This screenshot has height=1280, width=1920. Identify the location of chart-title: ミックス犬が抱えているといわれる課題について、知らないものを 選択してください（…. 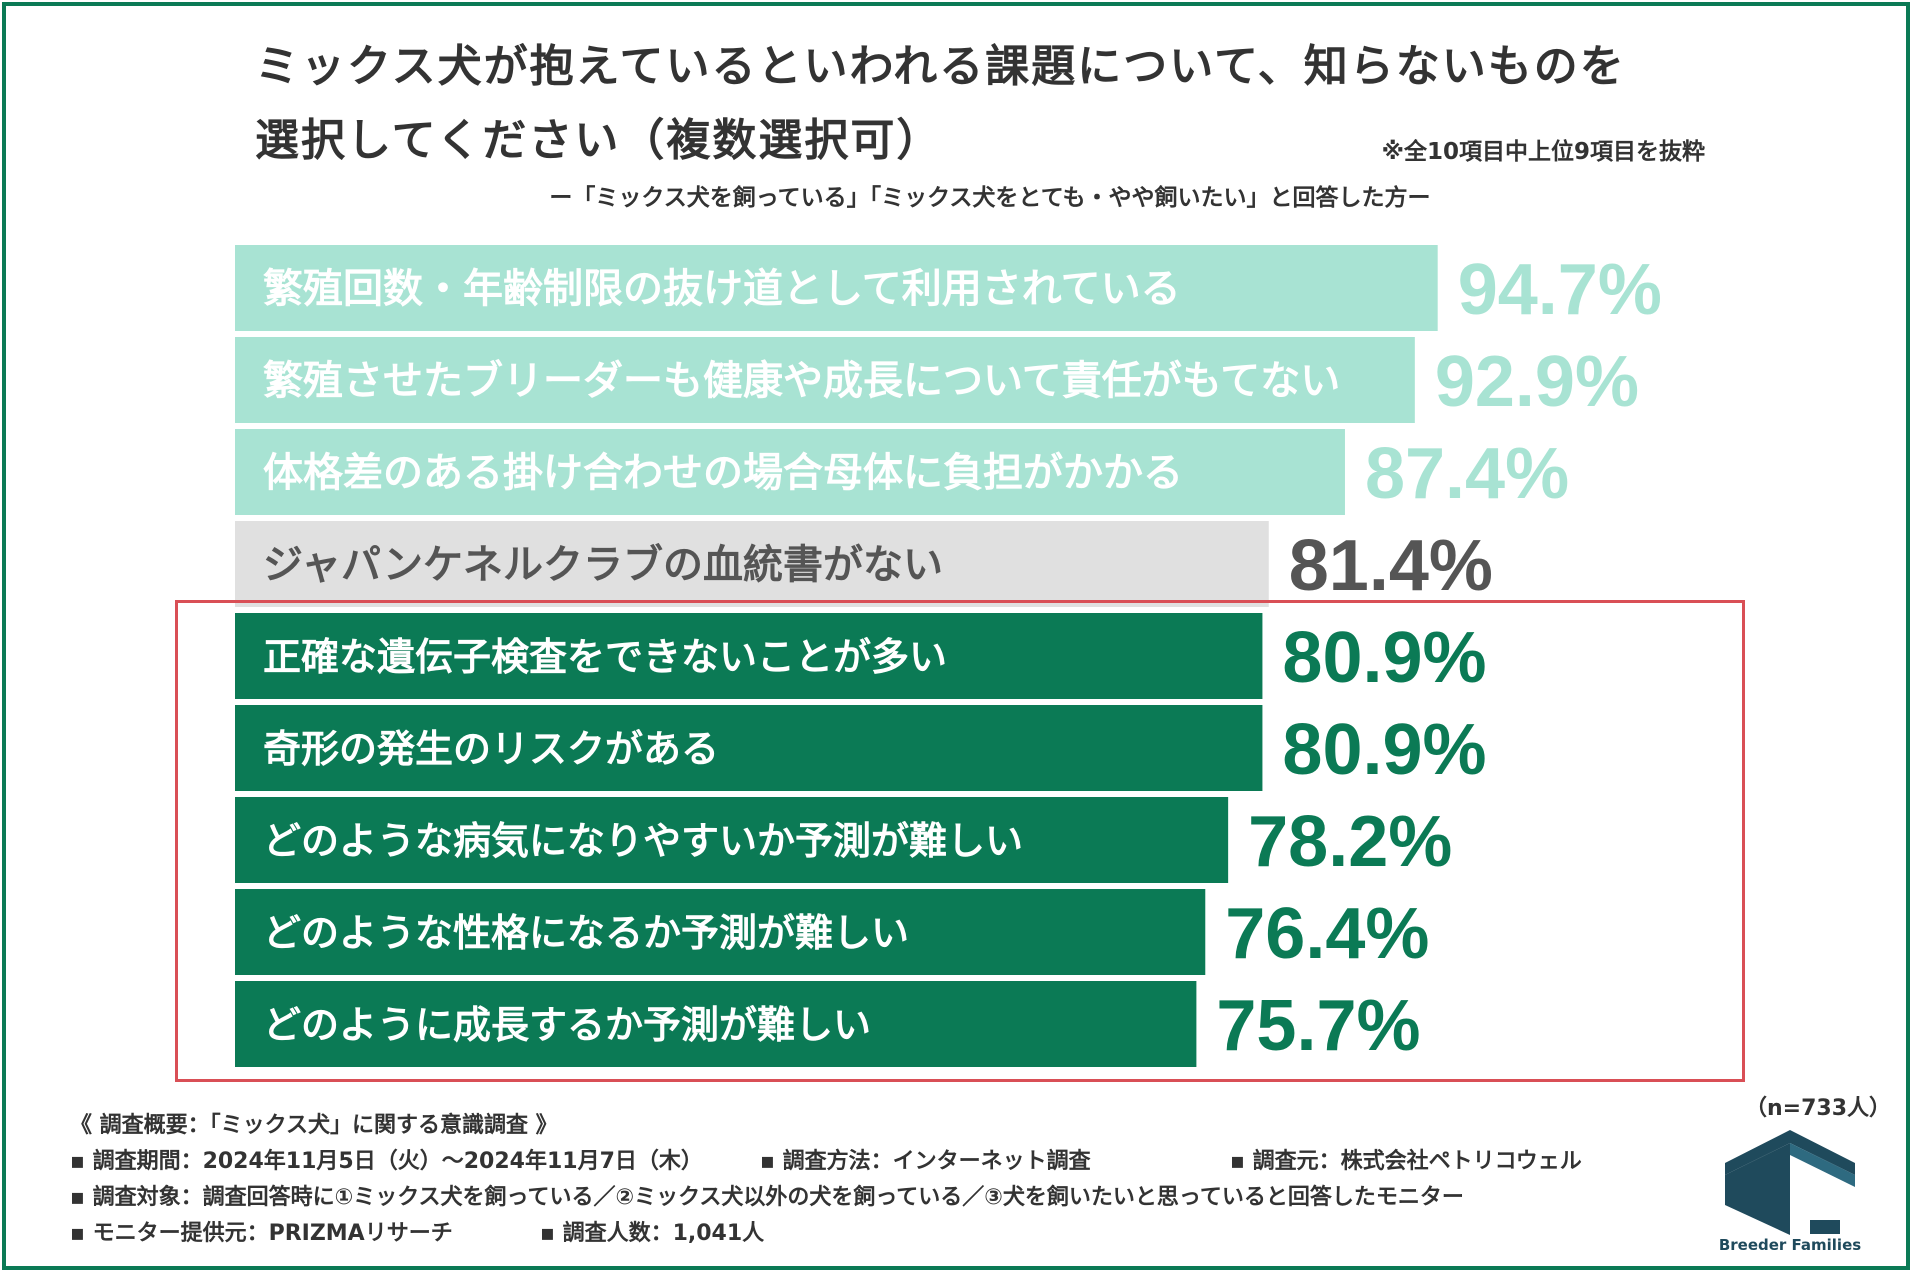
(995, 104).